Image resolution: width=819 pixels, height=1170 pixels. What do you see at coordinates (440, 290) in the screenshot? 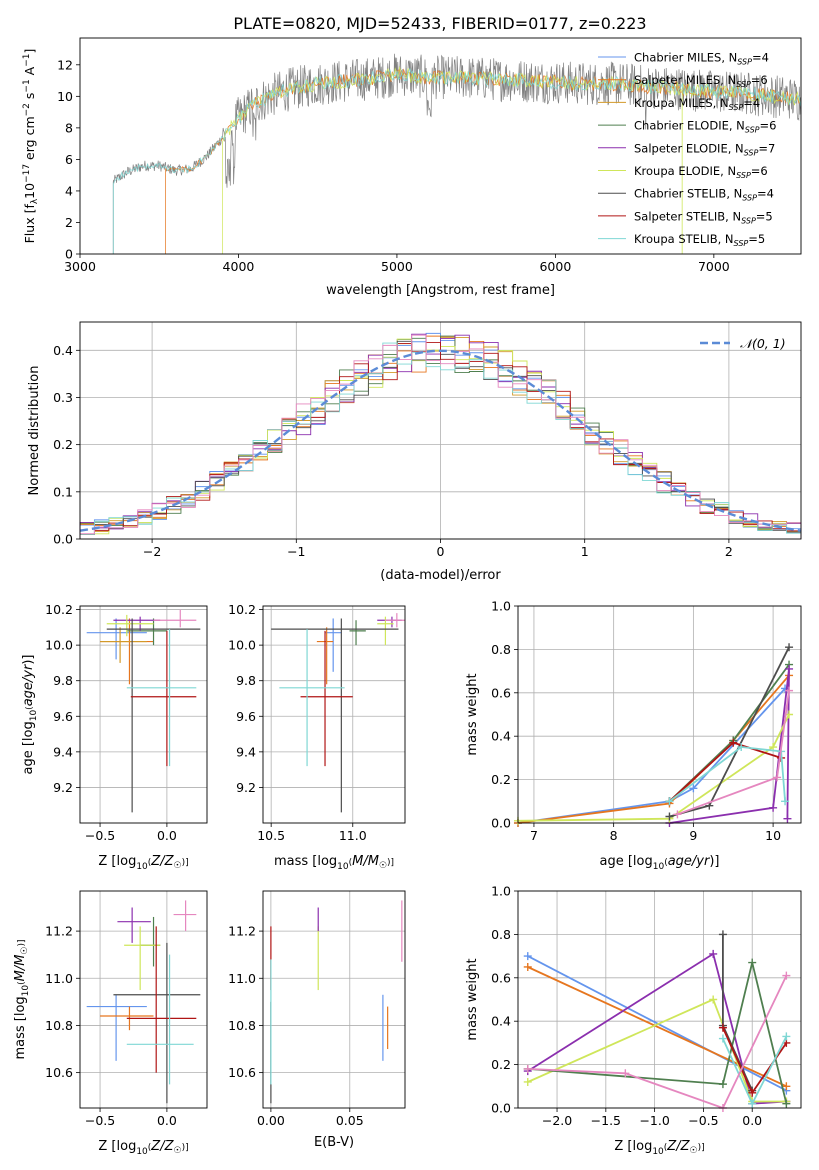
I see `x-axis-label: wavelength [Angstrom, rest frame]` at bounding box center [440, 290].